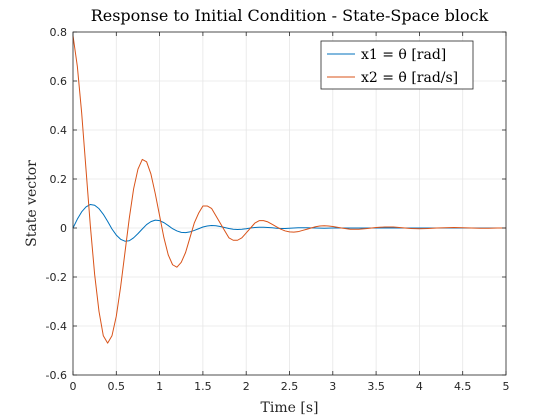 Image resolution: width=560 pixels, height=420 pixels. Describe the element at coordinates (32, 203) in the screenshot. I see `y-axis-label: State vector` at that location.